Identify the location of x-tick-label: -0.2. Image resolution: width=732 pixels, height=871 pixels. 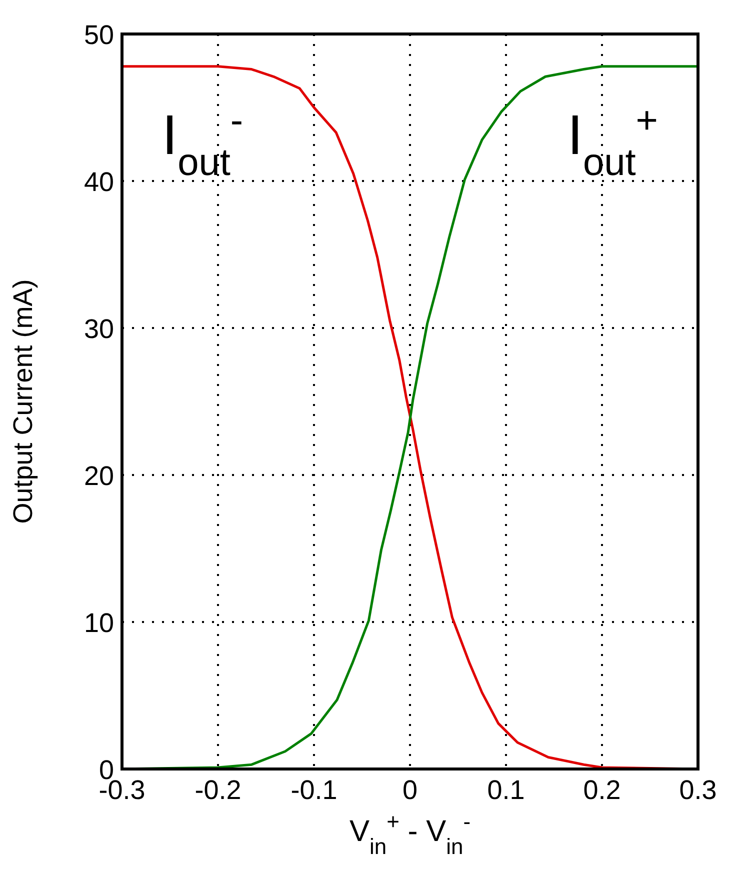
(218, 790).